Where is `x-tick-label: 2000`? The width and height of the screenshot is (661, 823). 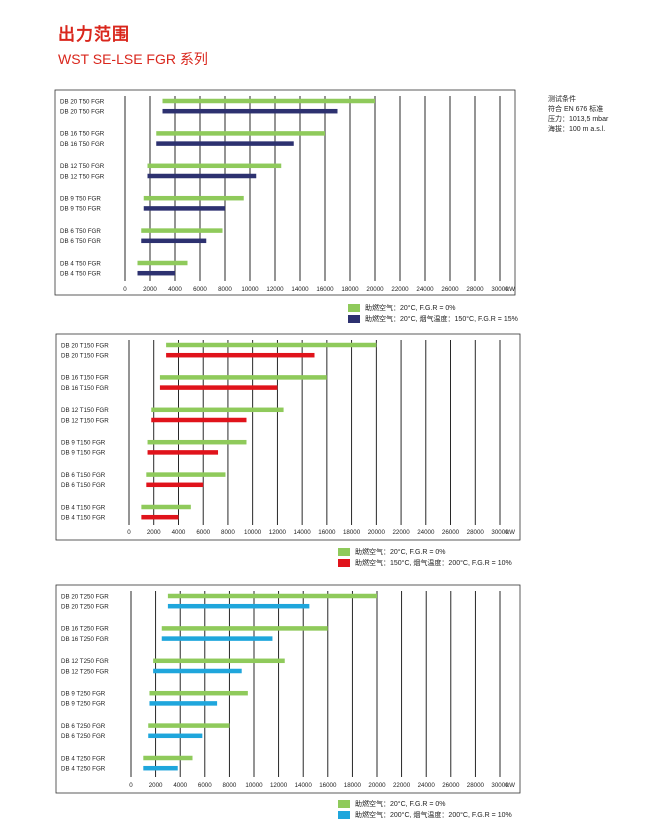
x-tick-label: 2000 is located at coordinates (150, 289).